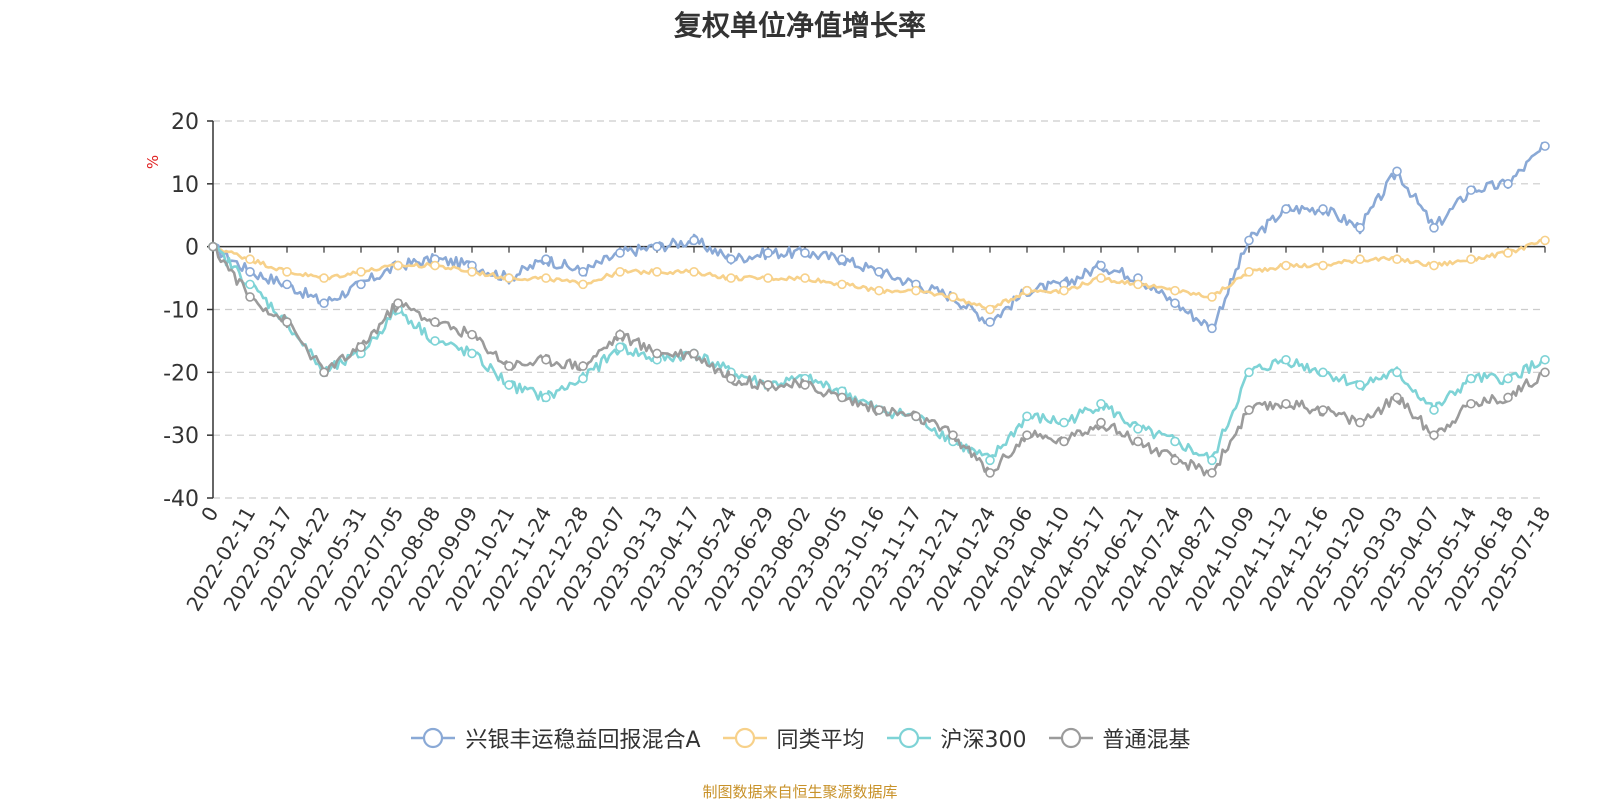  What do you see at coordinates (799, 25) in the screenshot?
I see `chart-title: 复权单位净值增长率` at bounding box center [799, 25].